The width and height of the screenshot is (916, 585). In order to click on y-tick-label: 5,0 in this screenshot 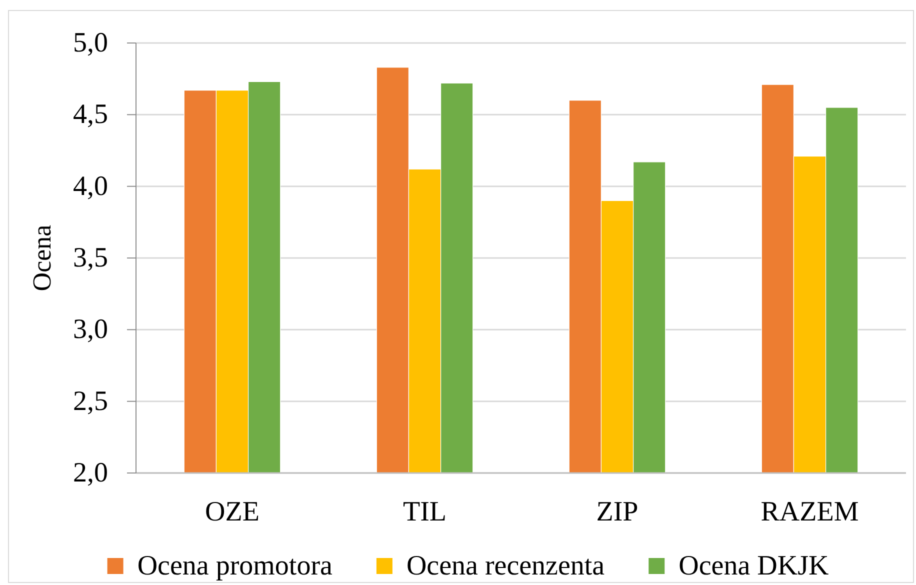, I will do `click(90, 43)`.